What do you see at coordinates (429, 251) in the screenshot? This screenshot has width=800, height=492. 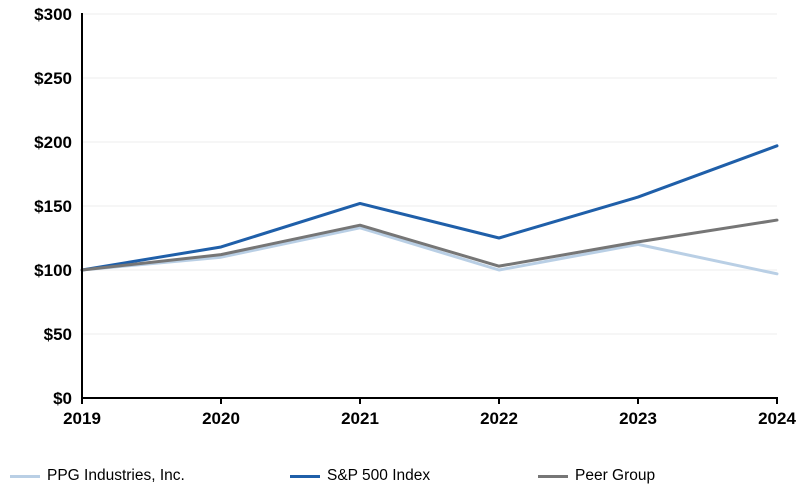 I see `series-line-ppg-industries-inc` at bounding box center [429, 251].